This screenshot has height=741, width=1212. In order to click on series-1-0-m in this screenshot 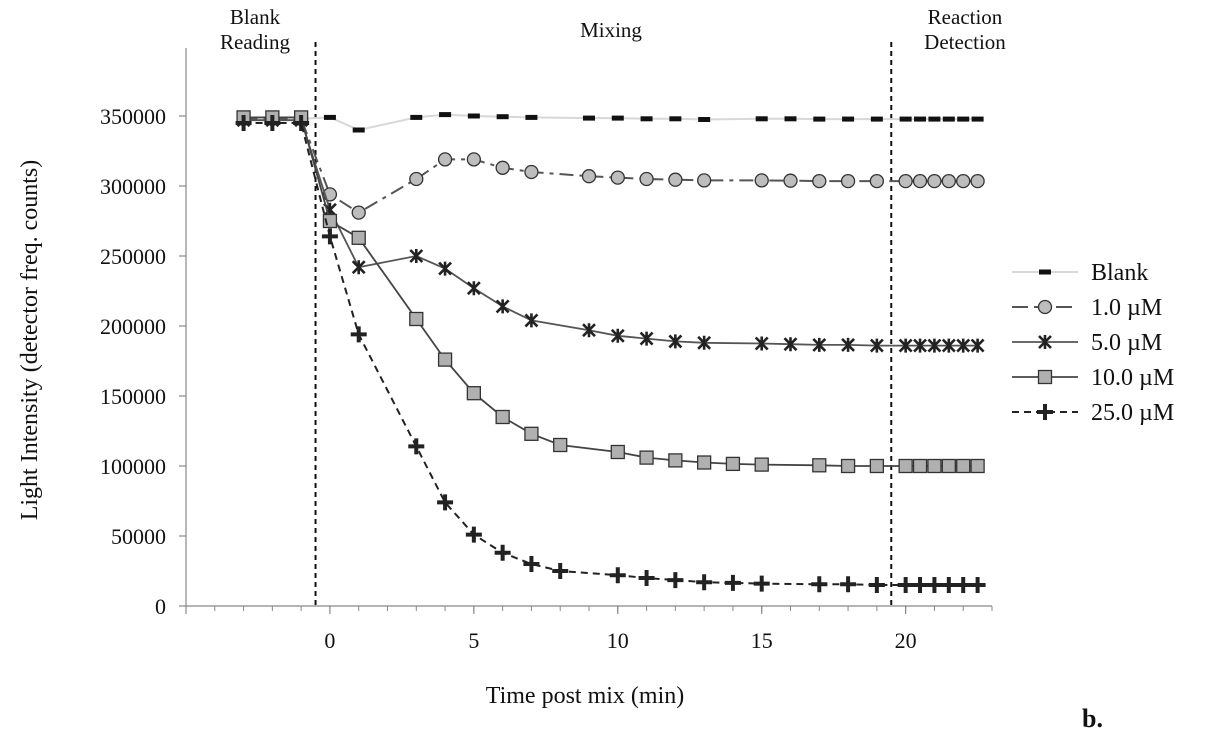, I will do `click(610, 165)`.